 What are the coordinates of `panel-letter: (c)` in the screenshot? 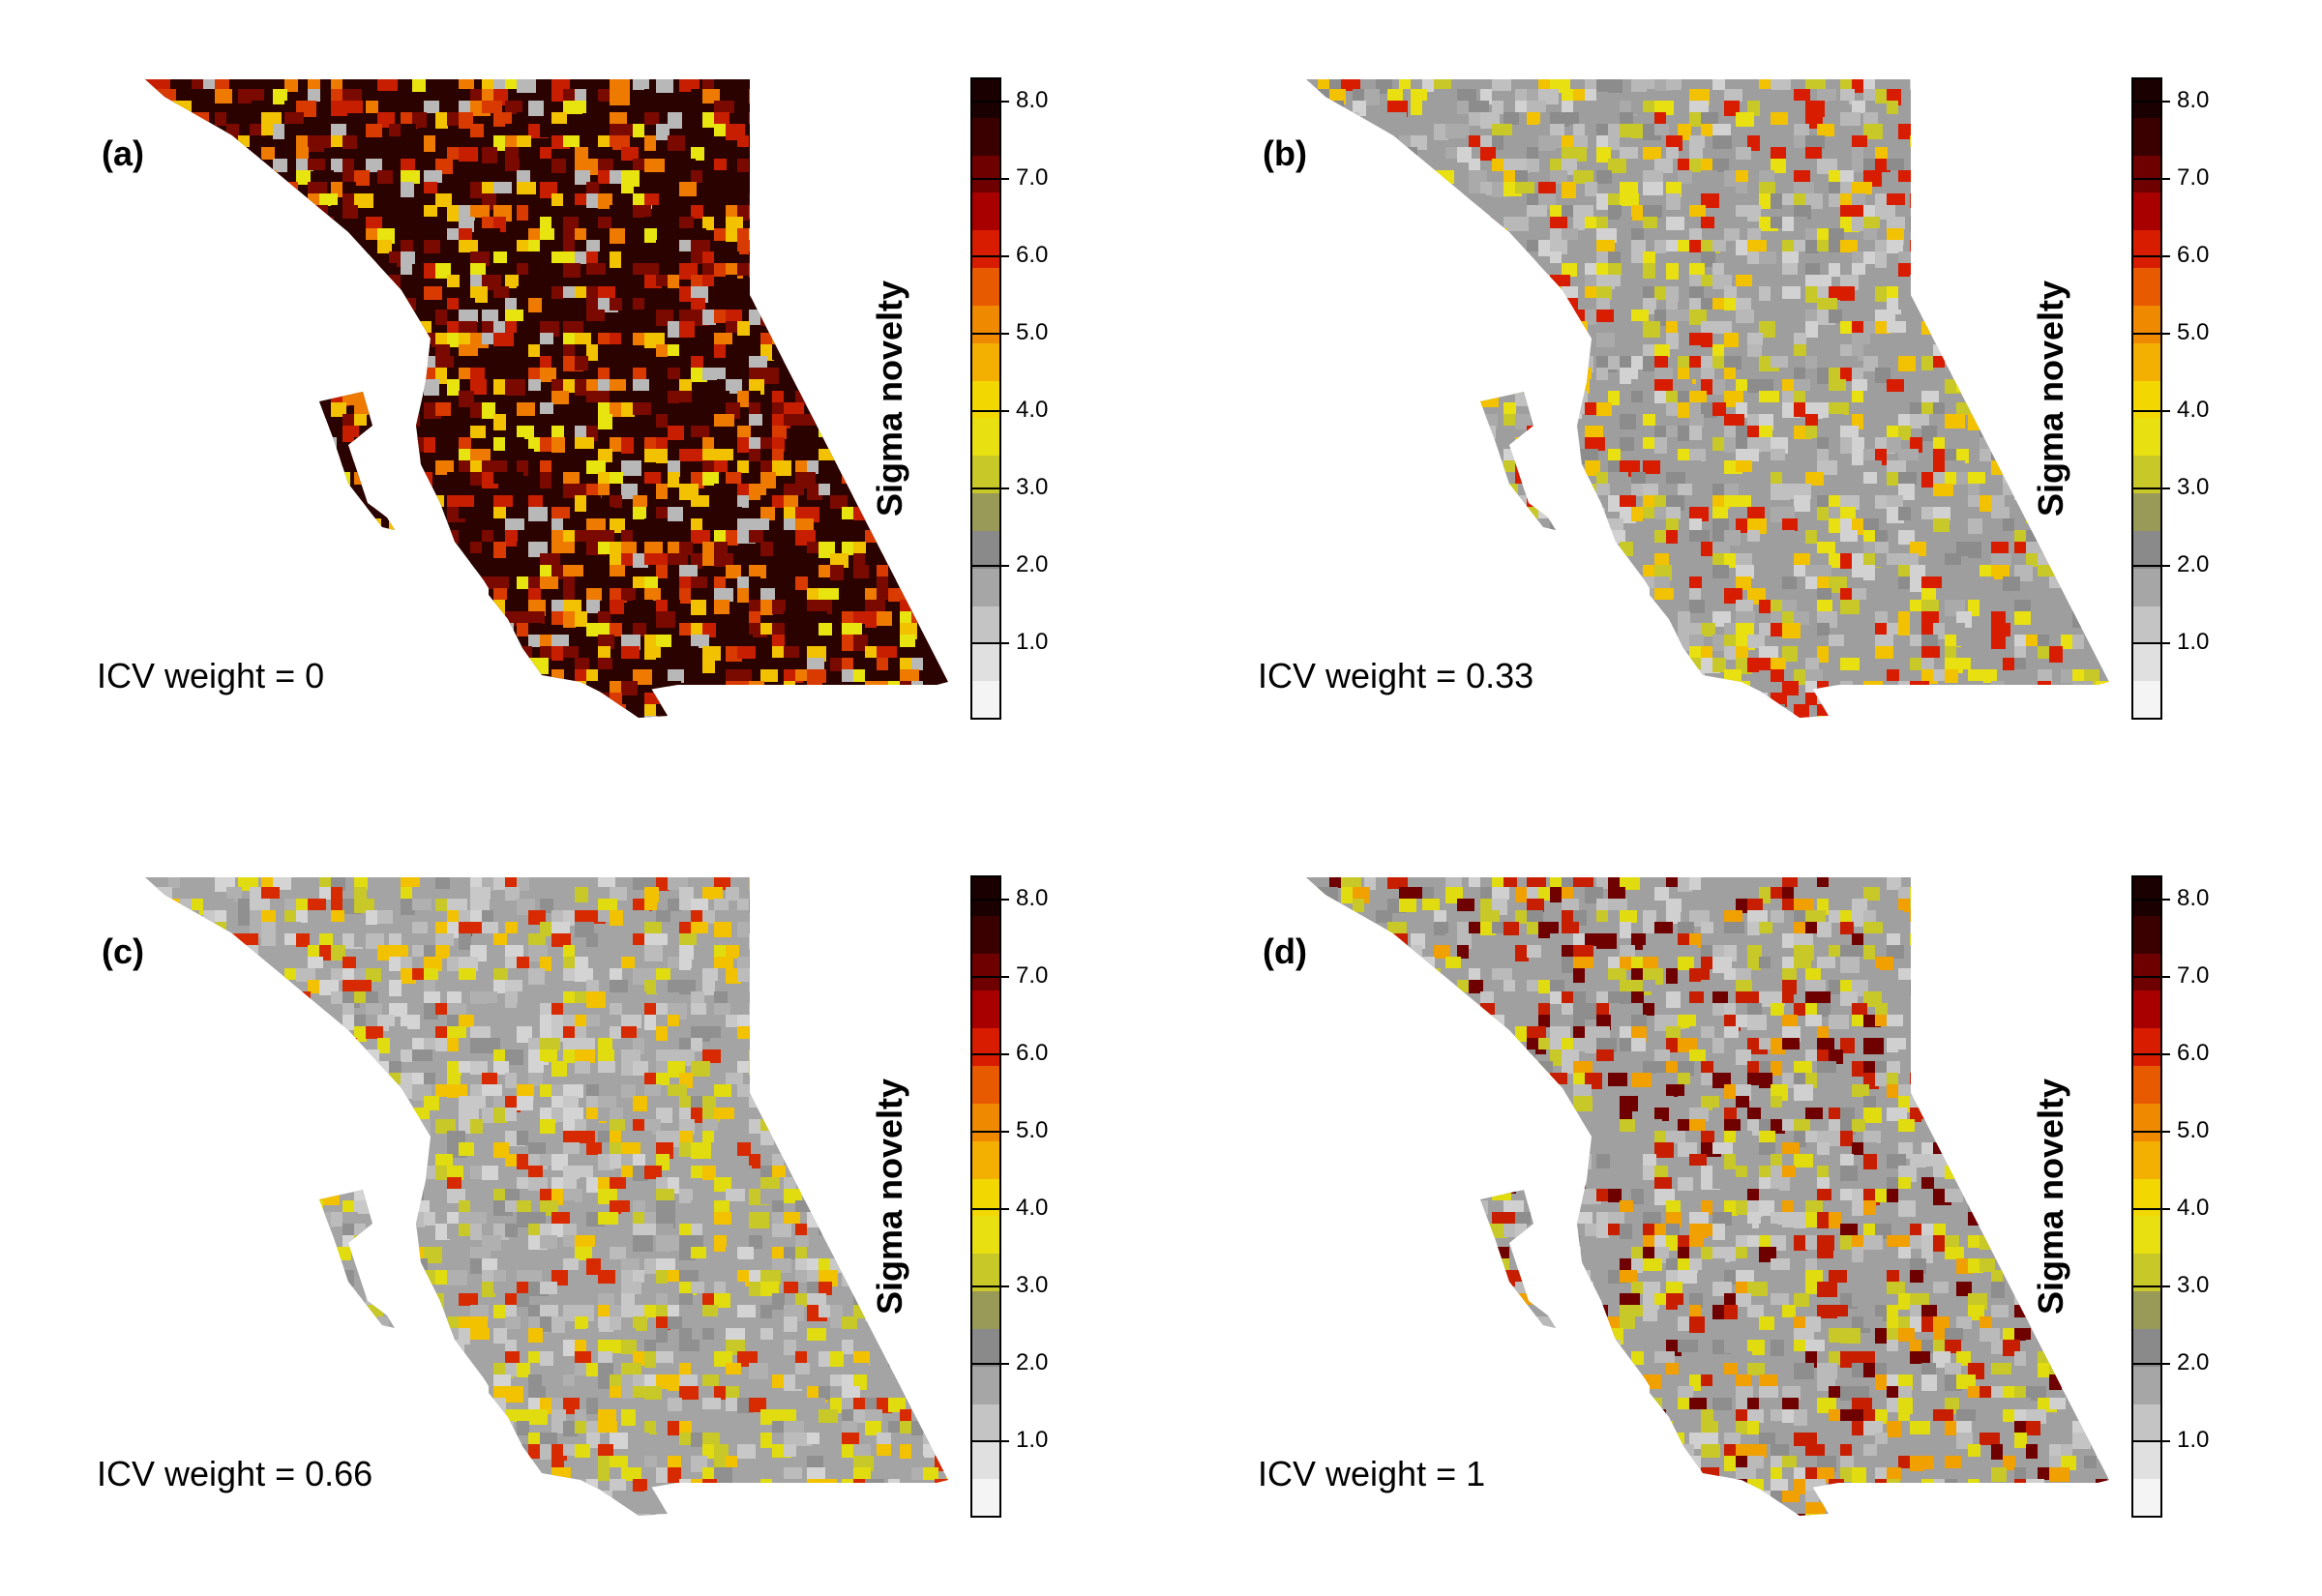 It's located at (123, 951).